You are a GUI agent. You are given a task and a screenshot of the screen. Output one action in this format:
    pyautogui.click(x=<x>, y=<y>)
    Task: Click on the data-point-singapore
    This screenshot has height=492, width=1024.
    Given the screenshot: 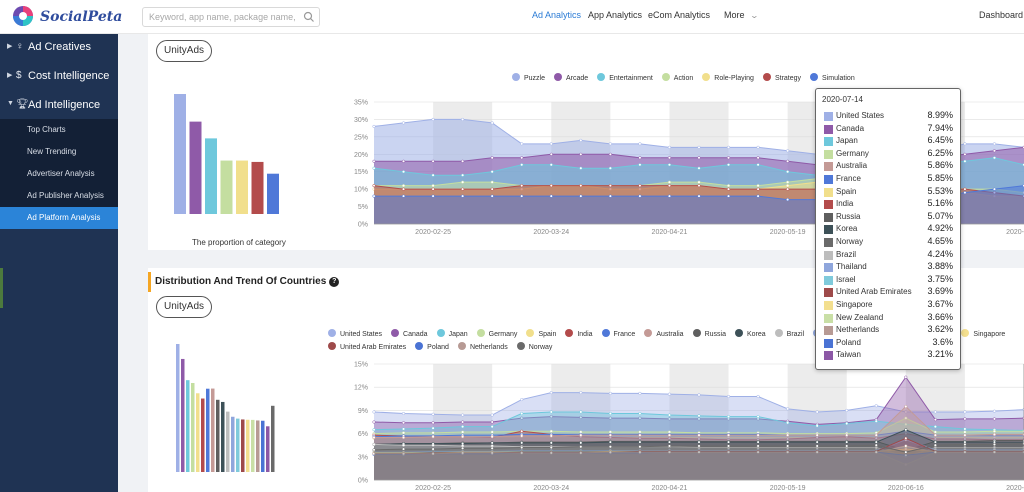 What is the action you would take?
    pyautogui.click(x=906, y=449)
    